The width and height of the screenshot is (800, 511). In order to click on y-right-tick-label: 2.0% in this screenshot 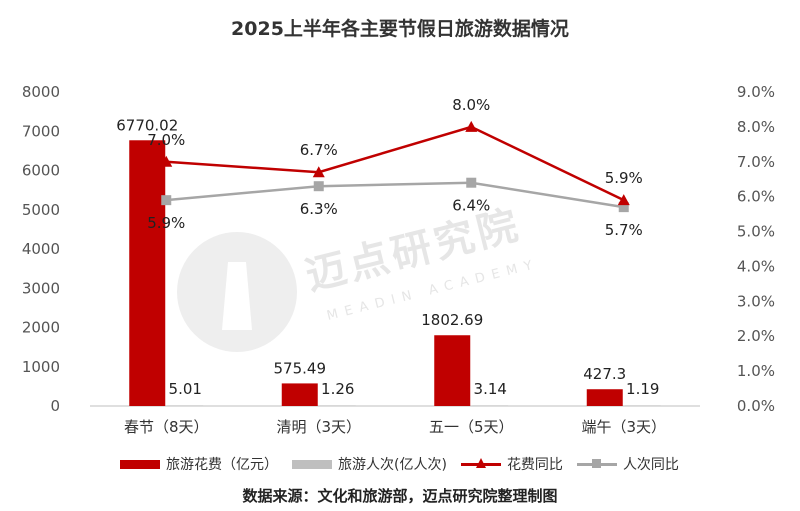, I will do `click(756, 336)`.